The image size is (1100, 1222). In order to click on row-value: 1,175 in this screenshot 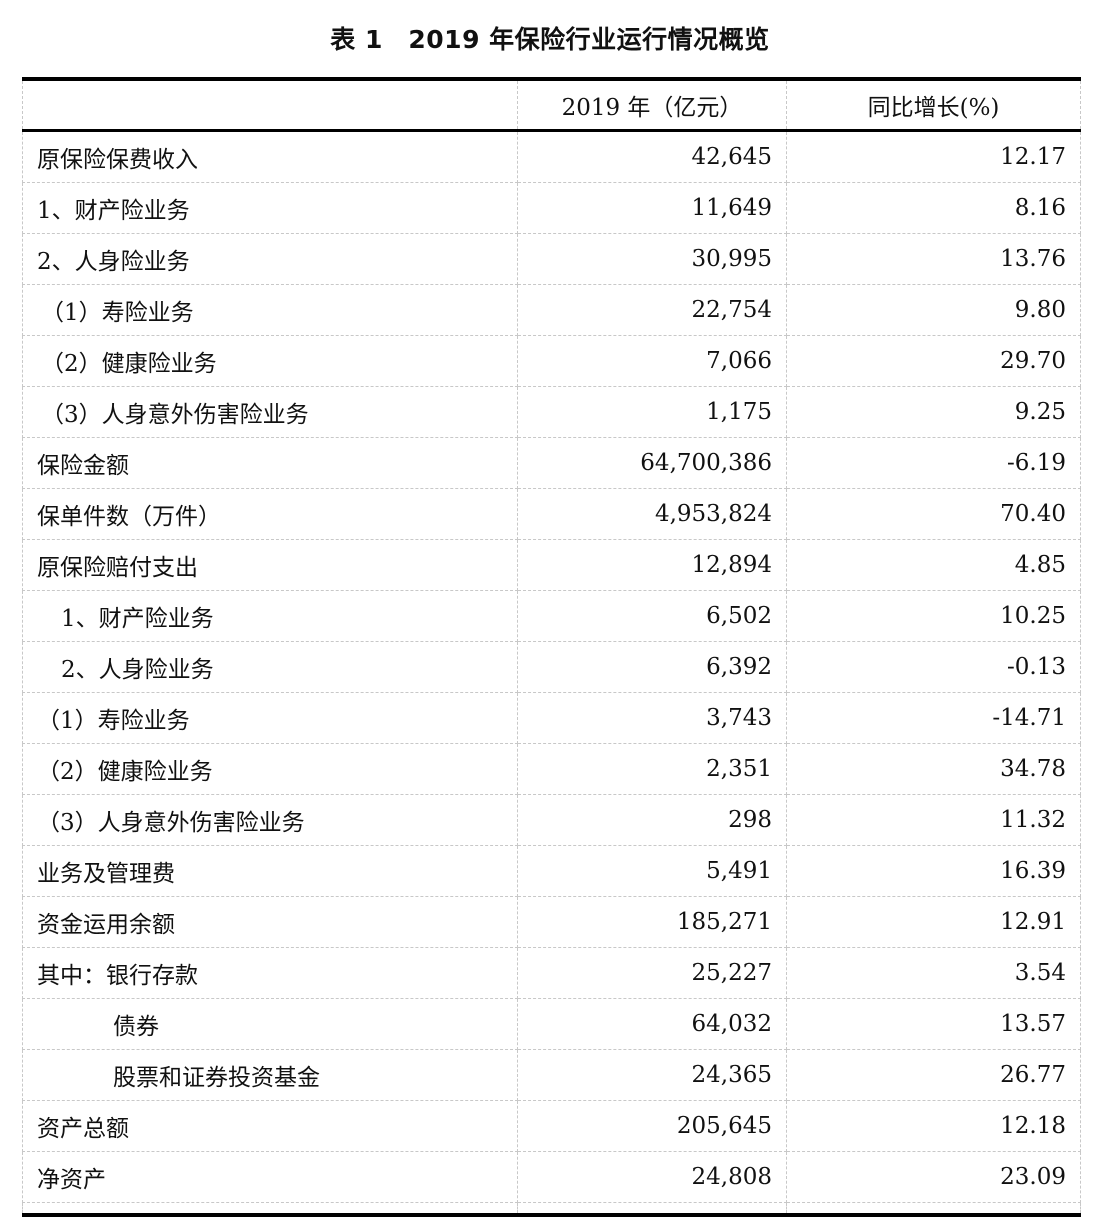, I will do `click(652, 412)`.